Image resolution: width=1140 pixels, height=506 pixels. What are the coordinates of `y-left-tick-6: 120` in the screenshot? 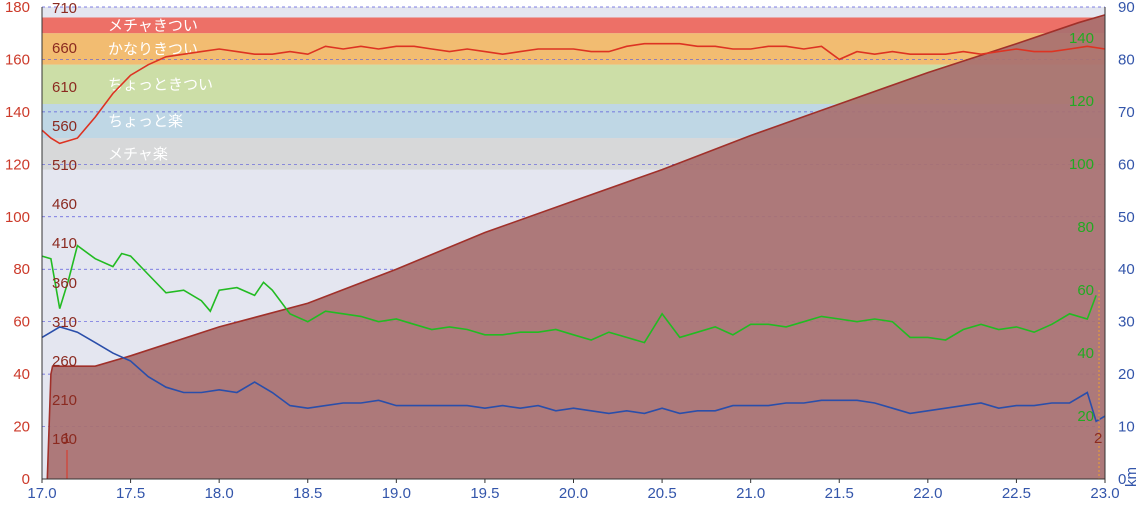 It's located at (17, 164).